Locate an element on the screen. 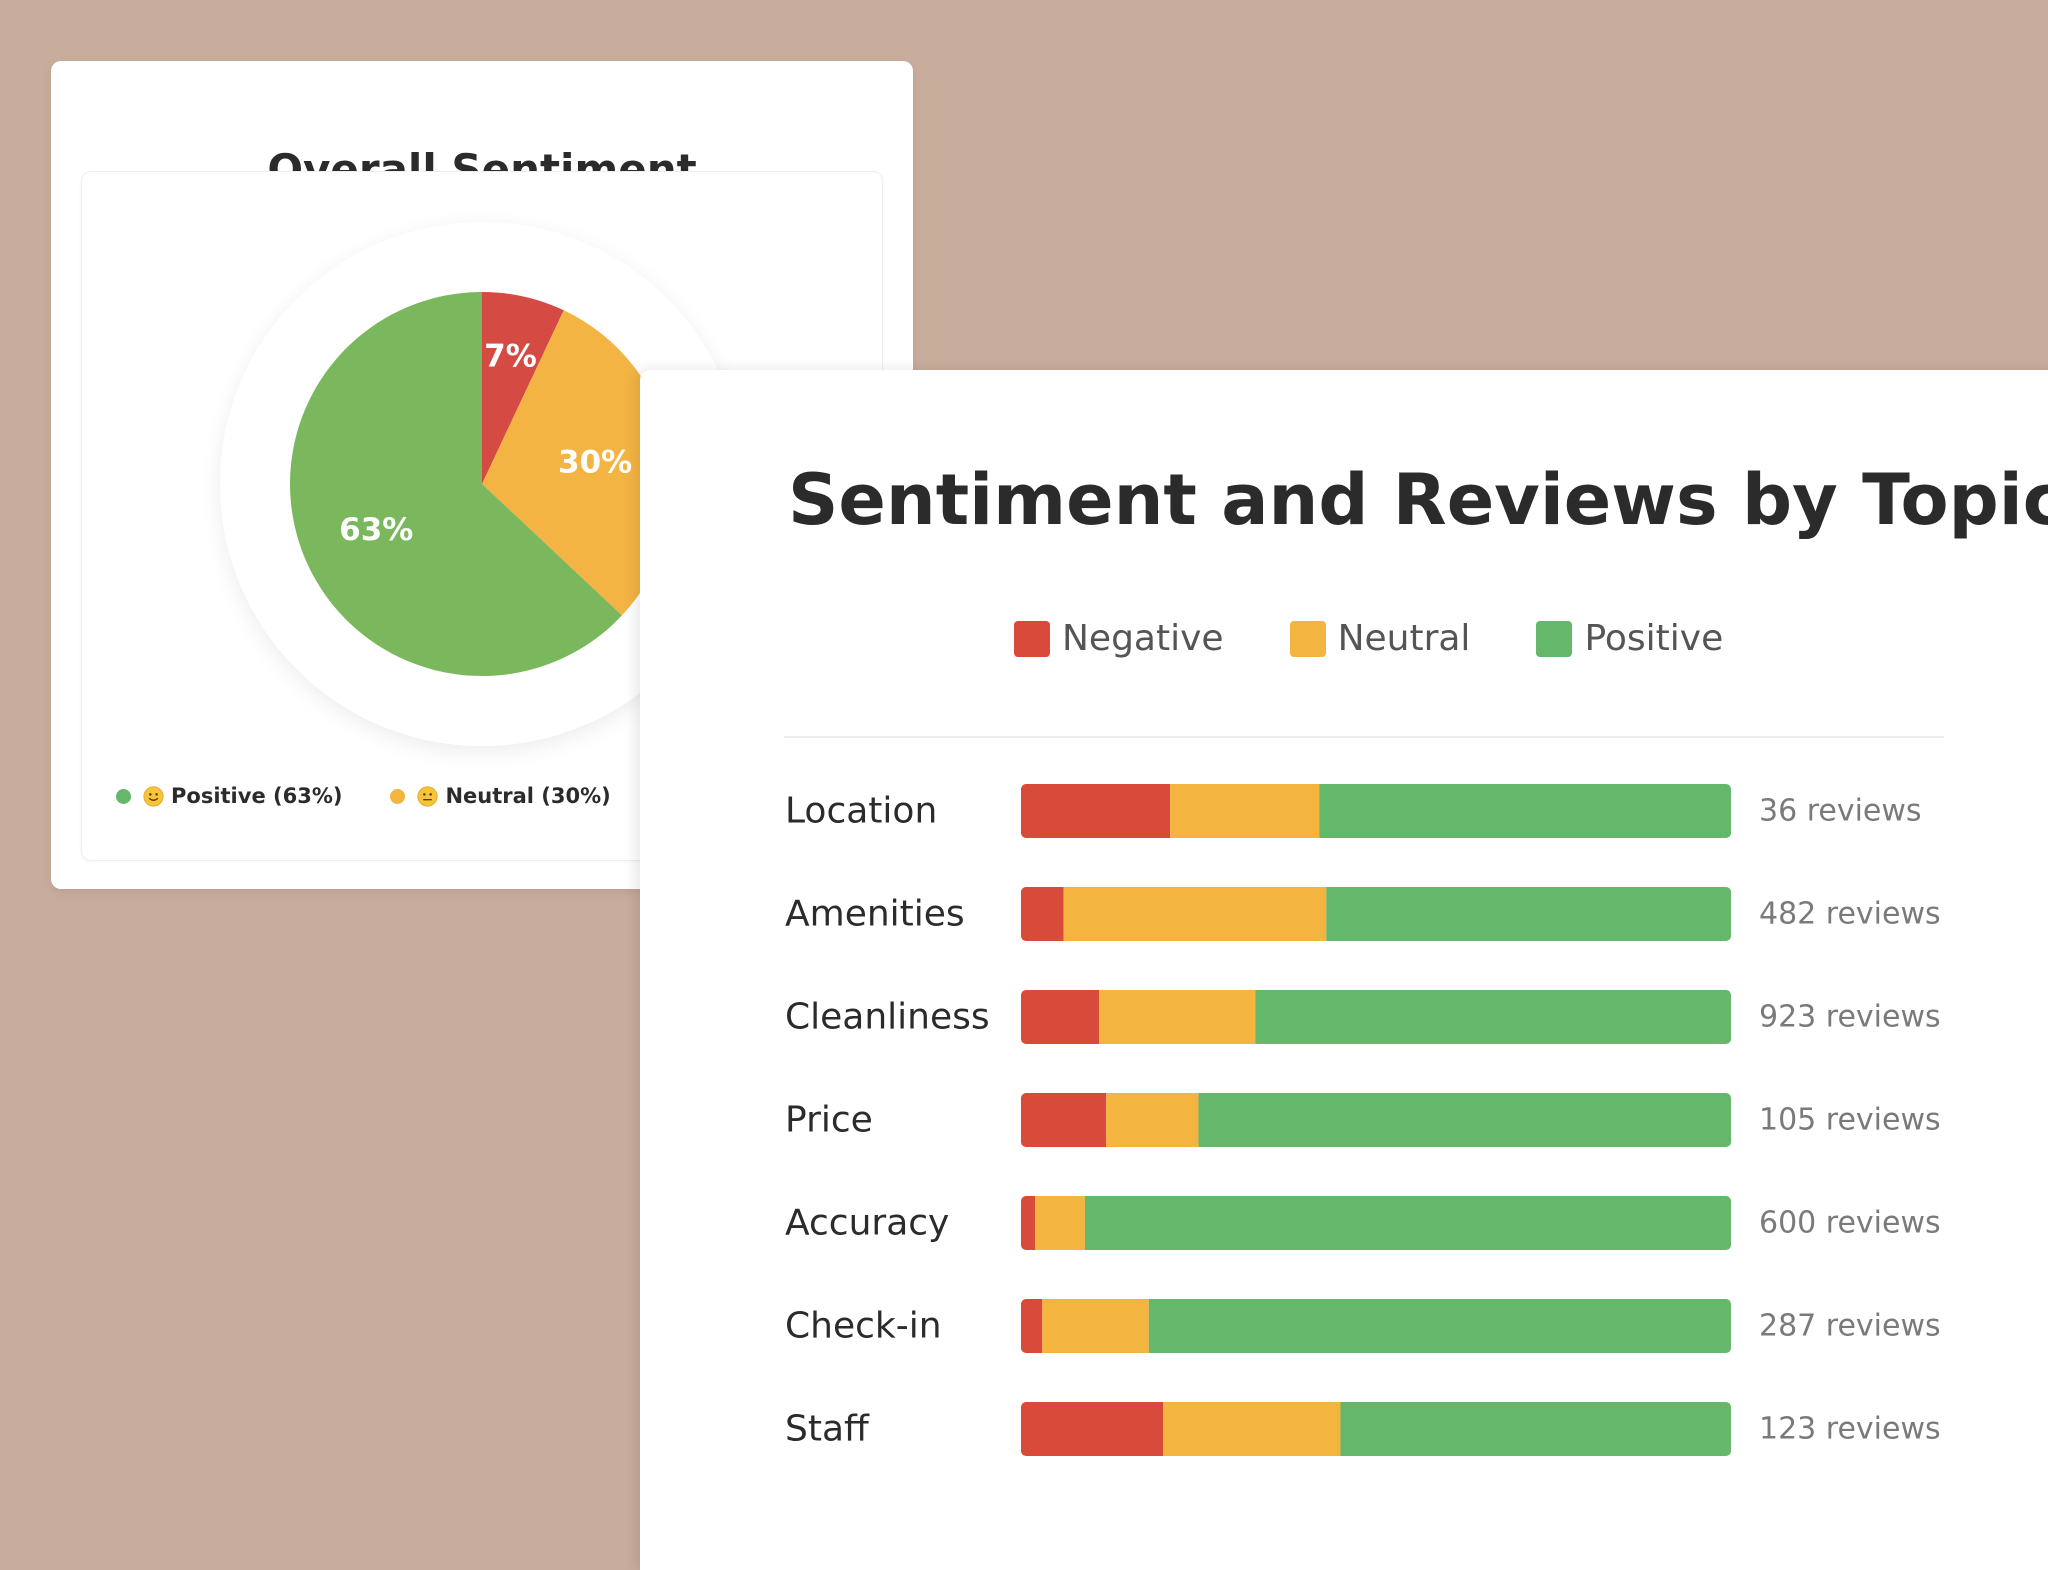  review-count-accuracy: 600 reviews is located at coordinates (1850, 1223).